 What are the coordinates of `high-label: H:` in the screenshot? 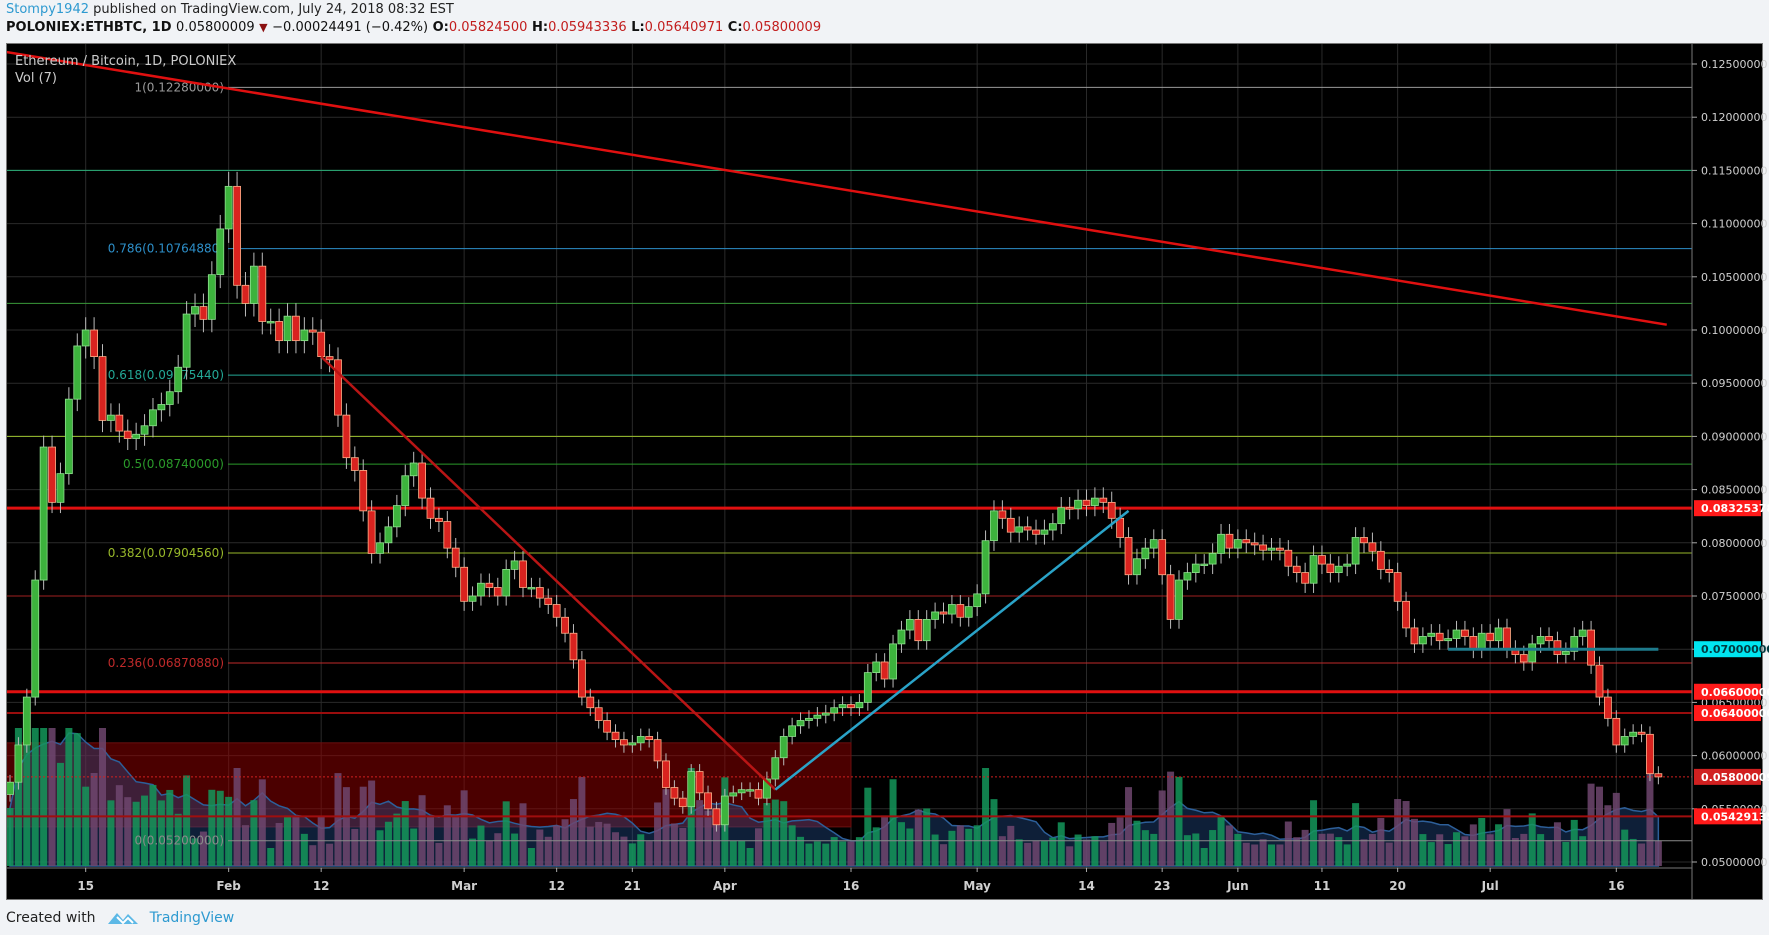 It's located at (540, 27).